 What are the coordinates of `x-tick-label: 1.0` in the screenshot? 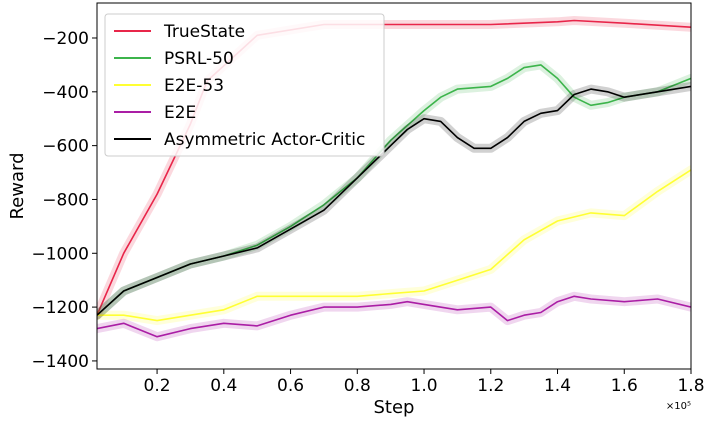 It's located at (424, 386).